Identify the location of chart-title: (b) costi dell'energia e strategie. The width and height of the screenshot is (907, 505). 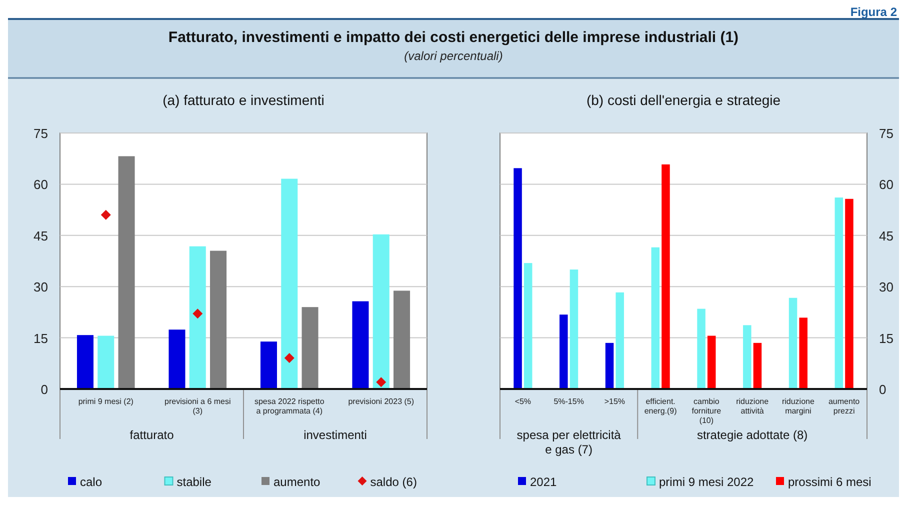
(683, 100).